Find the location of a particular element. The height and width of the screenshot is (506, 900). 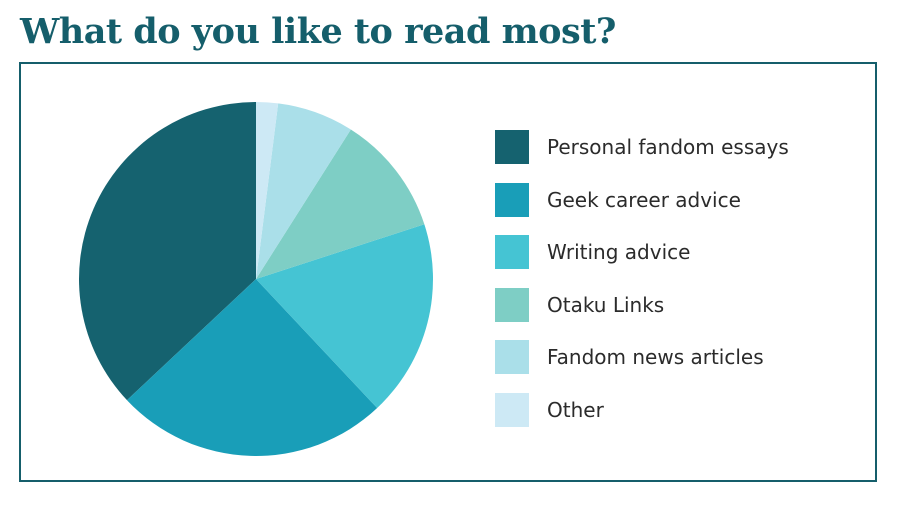

legend-label: Other is located at coordinates (575, 409).